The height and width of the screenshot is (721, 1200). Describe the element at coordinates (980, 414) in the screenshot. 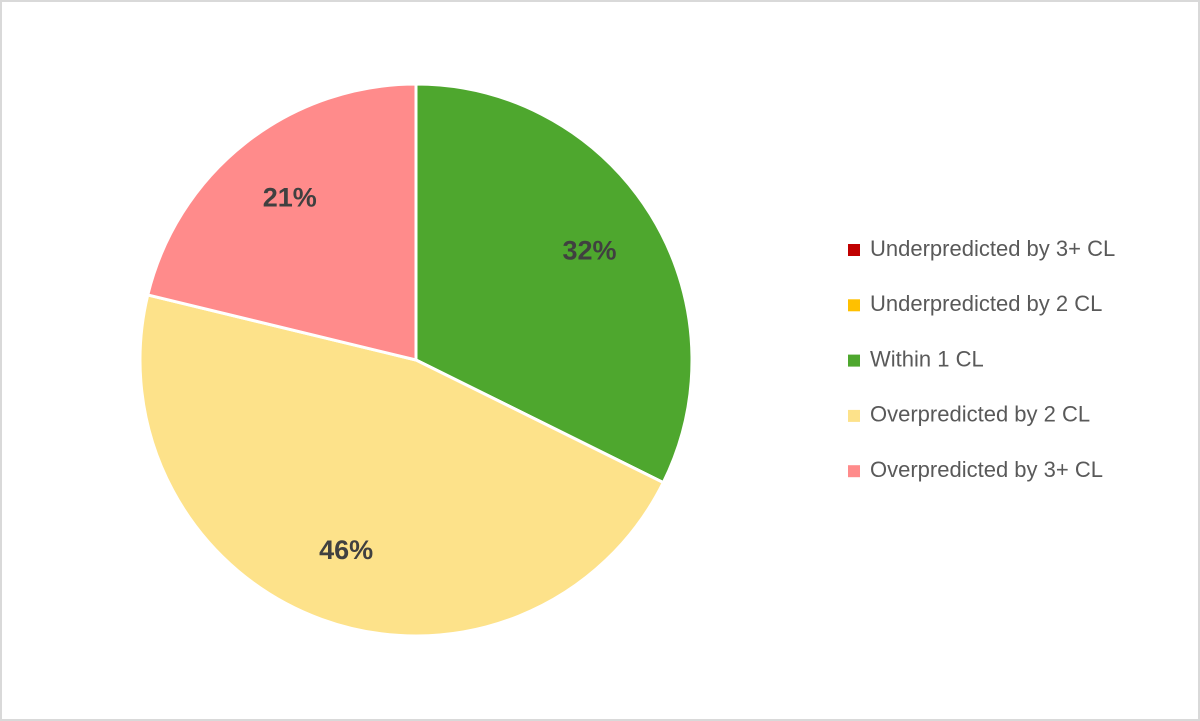

I see `legend-label: Overpredicted by 2 CL` at that location.